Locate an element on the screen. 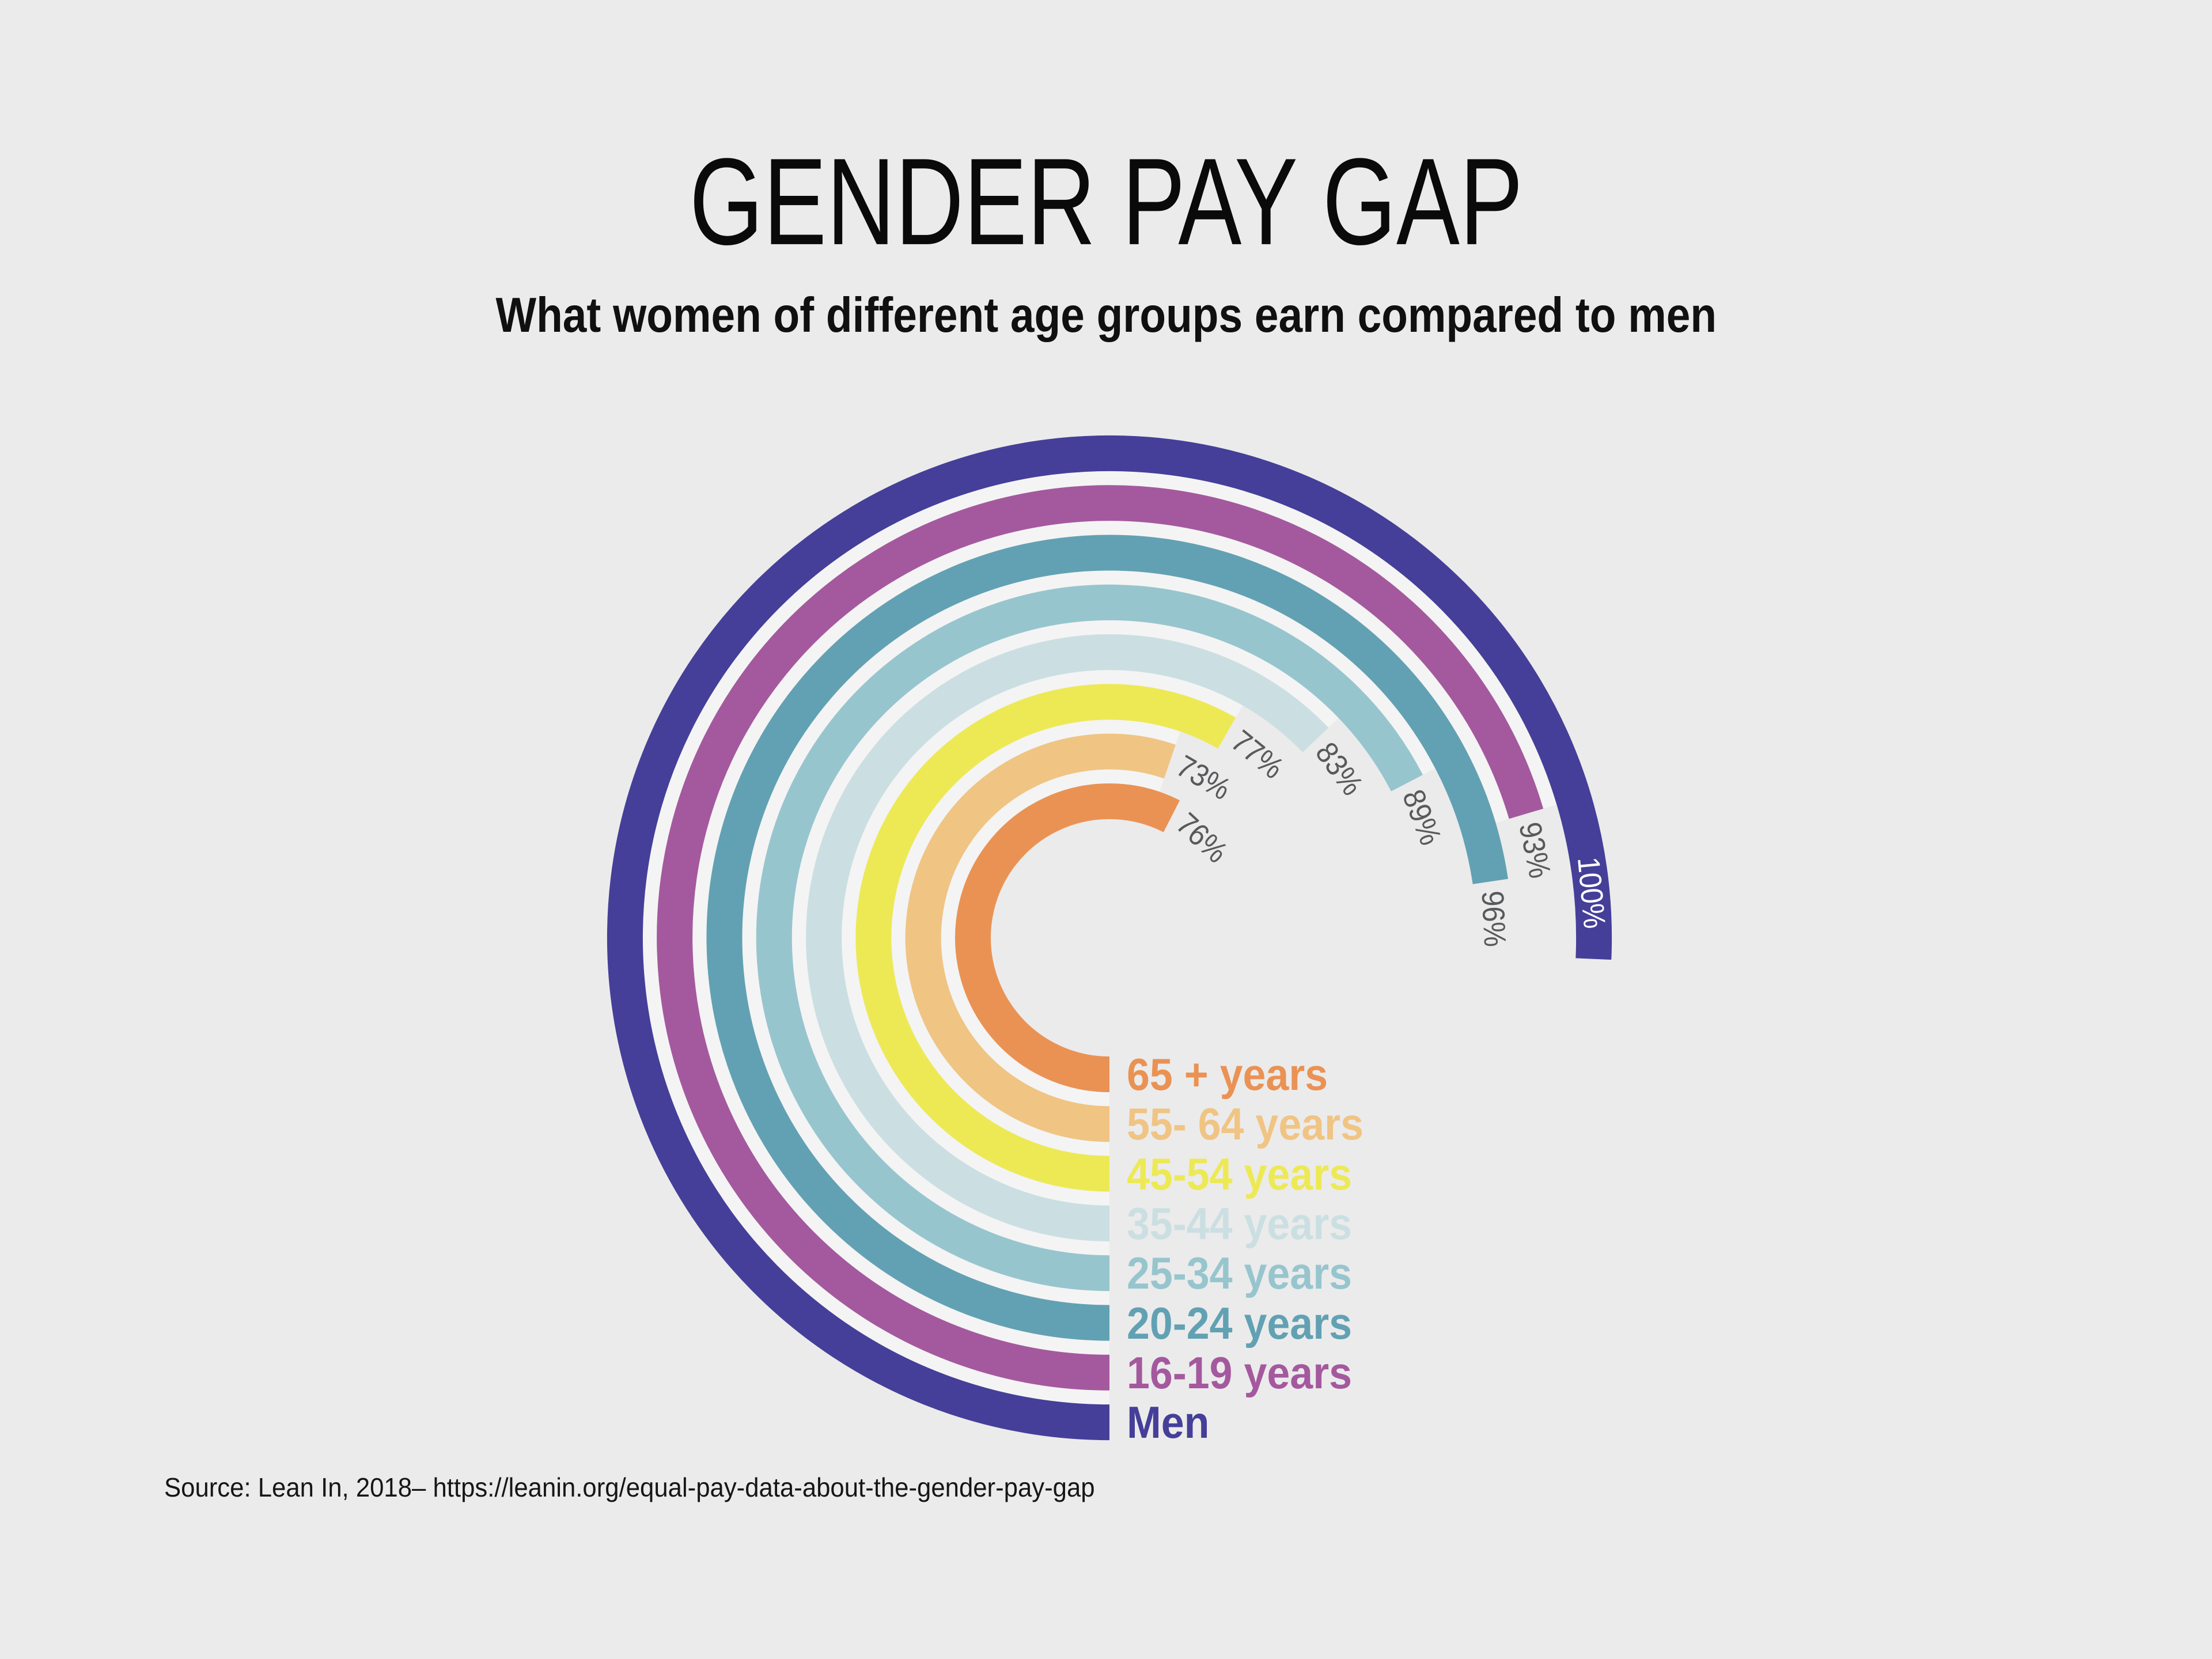 The image size is (2212, 1659). value-label-men: 100% is located at coordinates (1591, 892).